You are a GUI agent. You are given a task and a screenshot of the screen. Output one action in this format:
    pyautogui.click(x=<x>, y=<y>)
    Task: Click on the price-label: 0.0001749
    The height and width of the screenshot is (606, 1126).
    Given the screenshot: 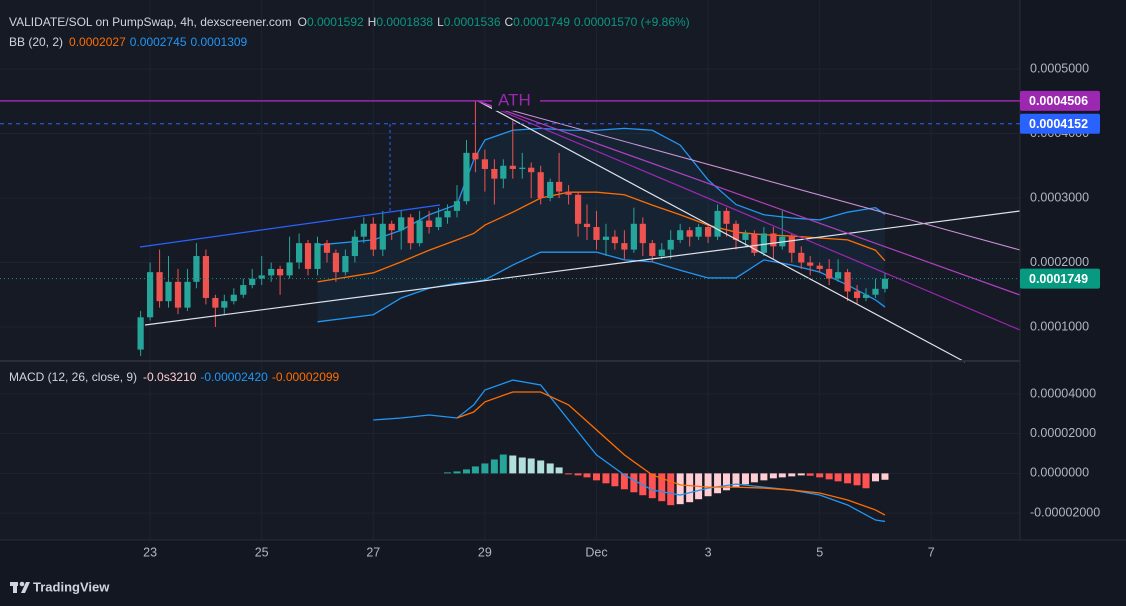 What is the action you would take?
    pyautogui.click(x=1058, y=279)
    